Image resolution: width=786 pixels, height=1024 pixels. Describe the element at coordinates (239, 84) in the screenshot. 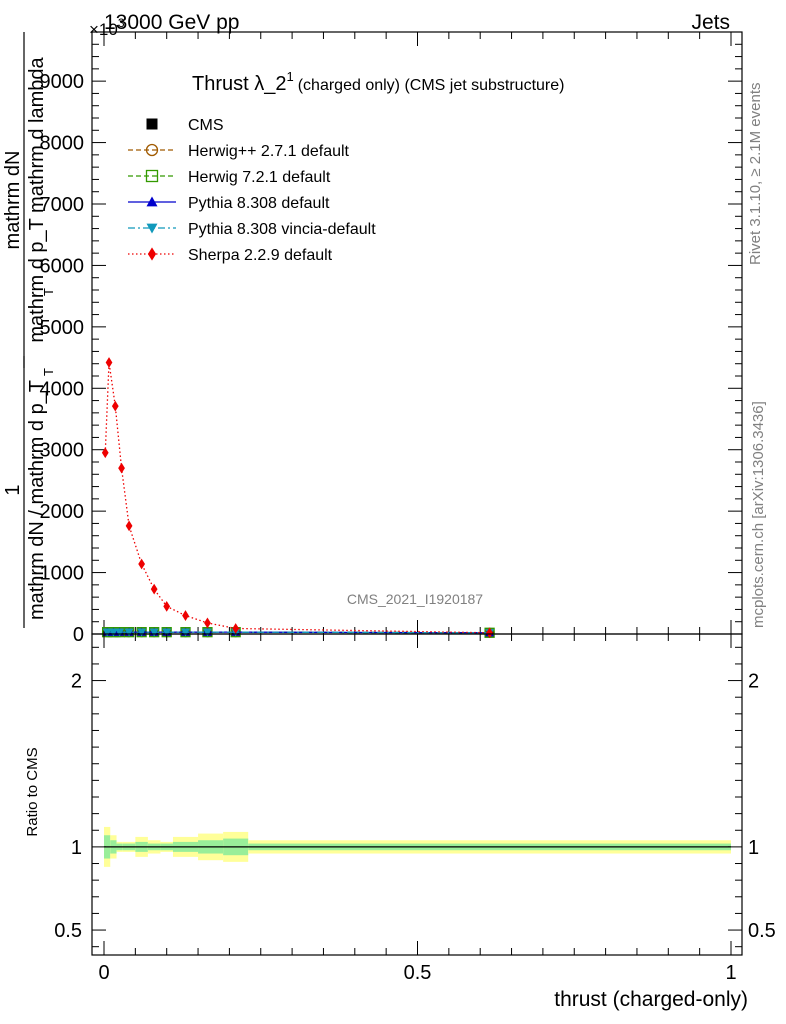

I see `chart-title-main: Thrust λ_2` at that location.